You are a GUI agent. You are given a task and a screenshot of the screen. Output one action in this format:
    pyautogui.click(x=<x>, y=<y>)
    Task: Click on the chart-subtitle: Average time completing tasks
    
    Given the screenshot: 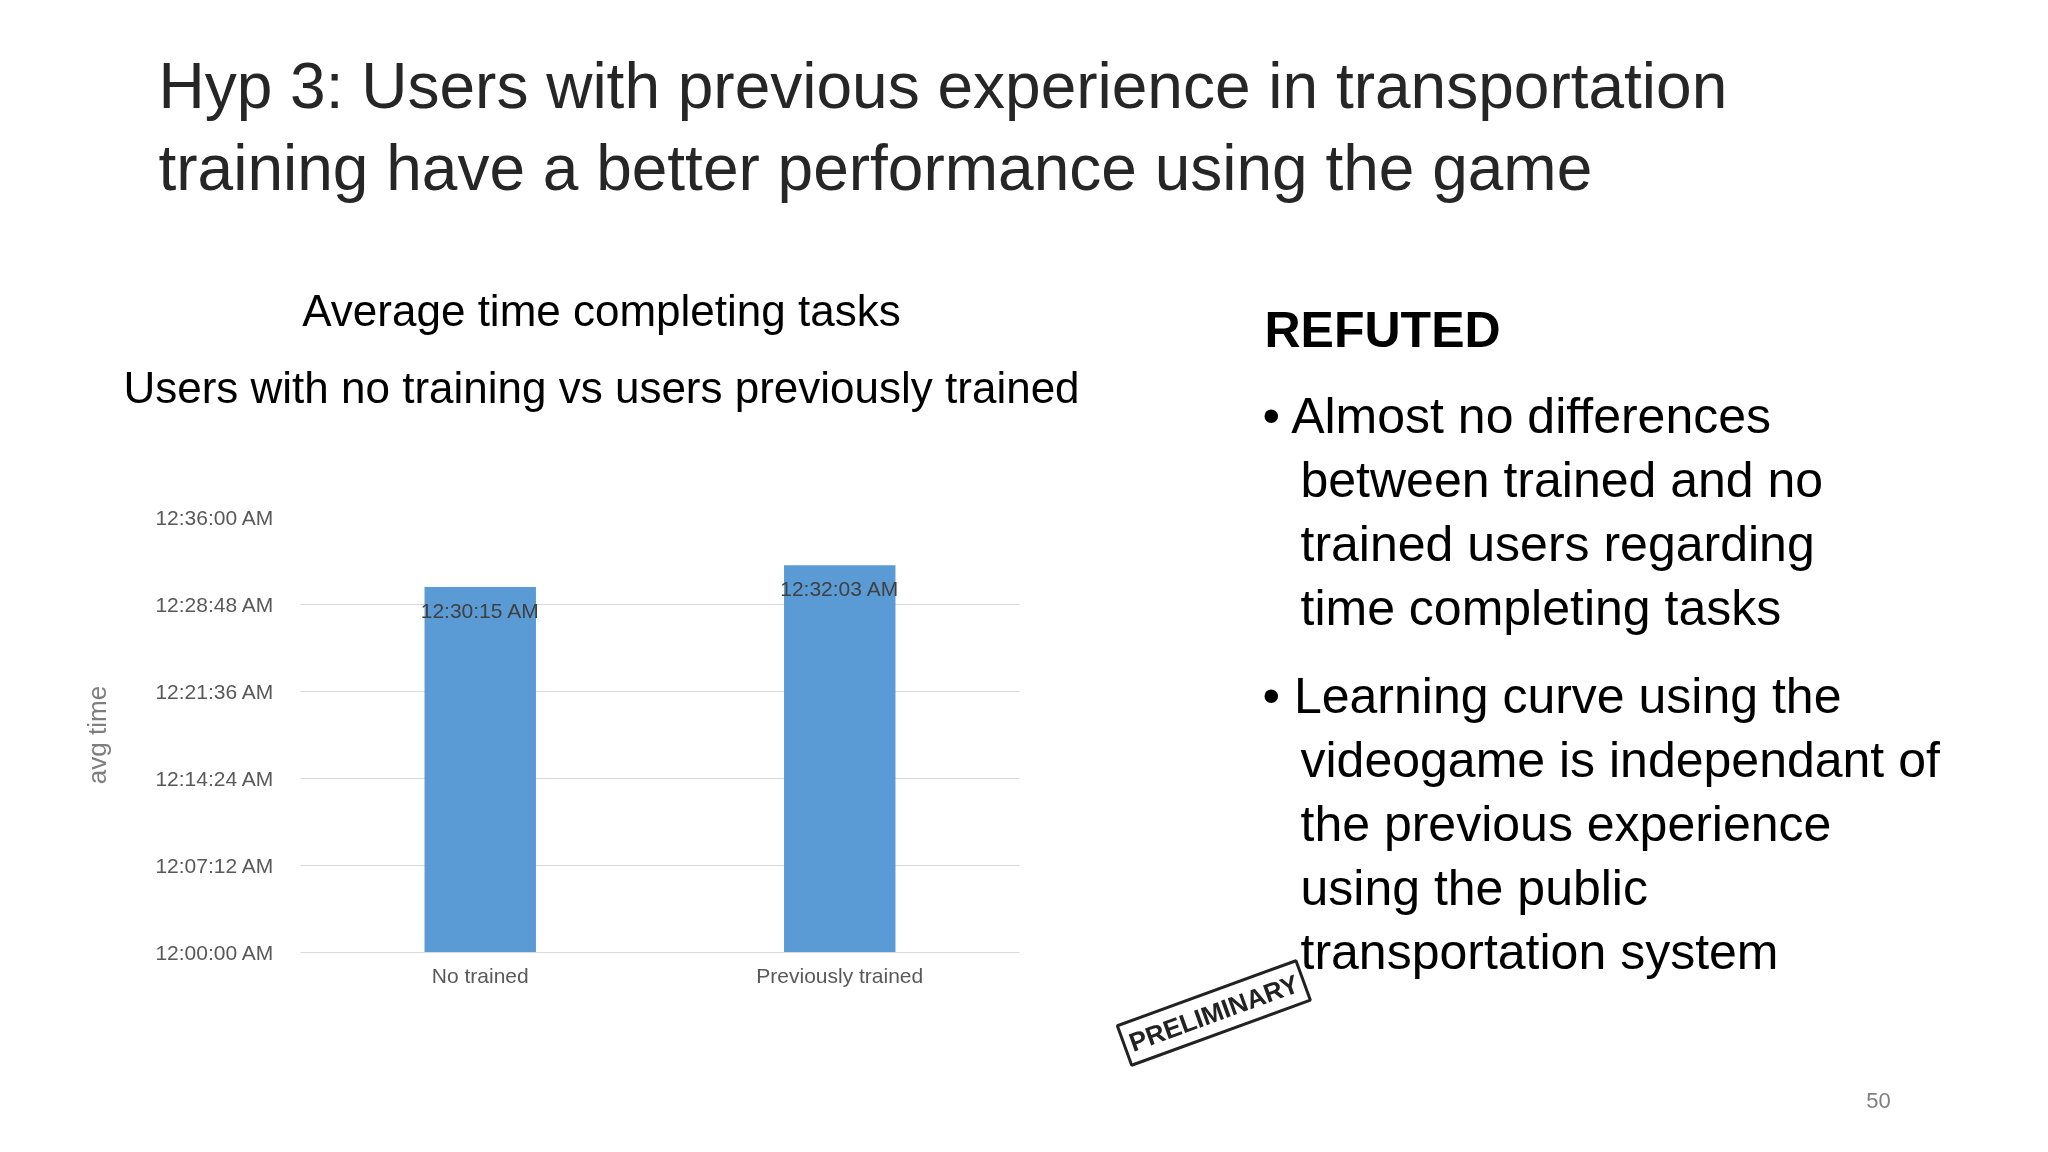 What is the action you would take?
    pyautogui.click(x=601, y=310)
    